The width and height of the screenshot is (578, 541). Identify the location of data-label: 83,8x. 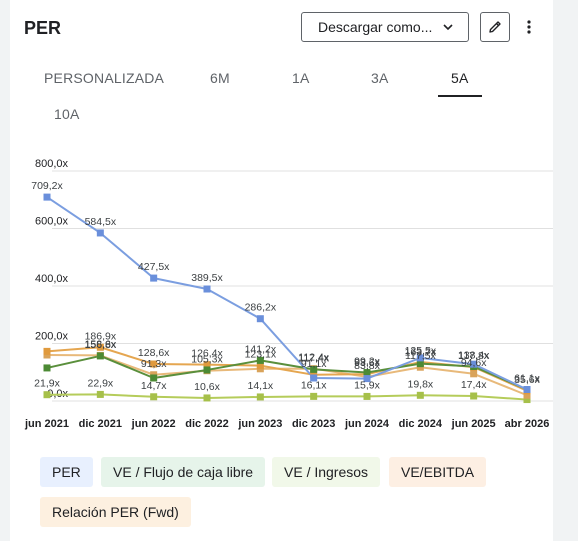
(367, 366).